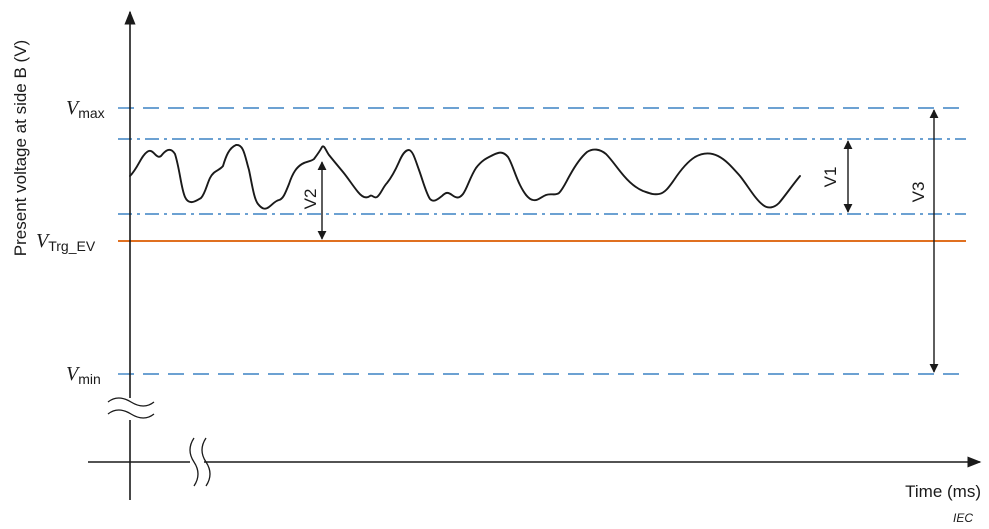 Image resolution: width=989 pixels, height=529 pixels. What do you see at coordinates (131, 408) in the screenshot?
I see `y-axis-break-icon` at bounding box center [131, 408].